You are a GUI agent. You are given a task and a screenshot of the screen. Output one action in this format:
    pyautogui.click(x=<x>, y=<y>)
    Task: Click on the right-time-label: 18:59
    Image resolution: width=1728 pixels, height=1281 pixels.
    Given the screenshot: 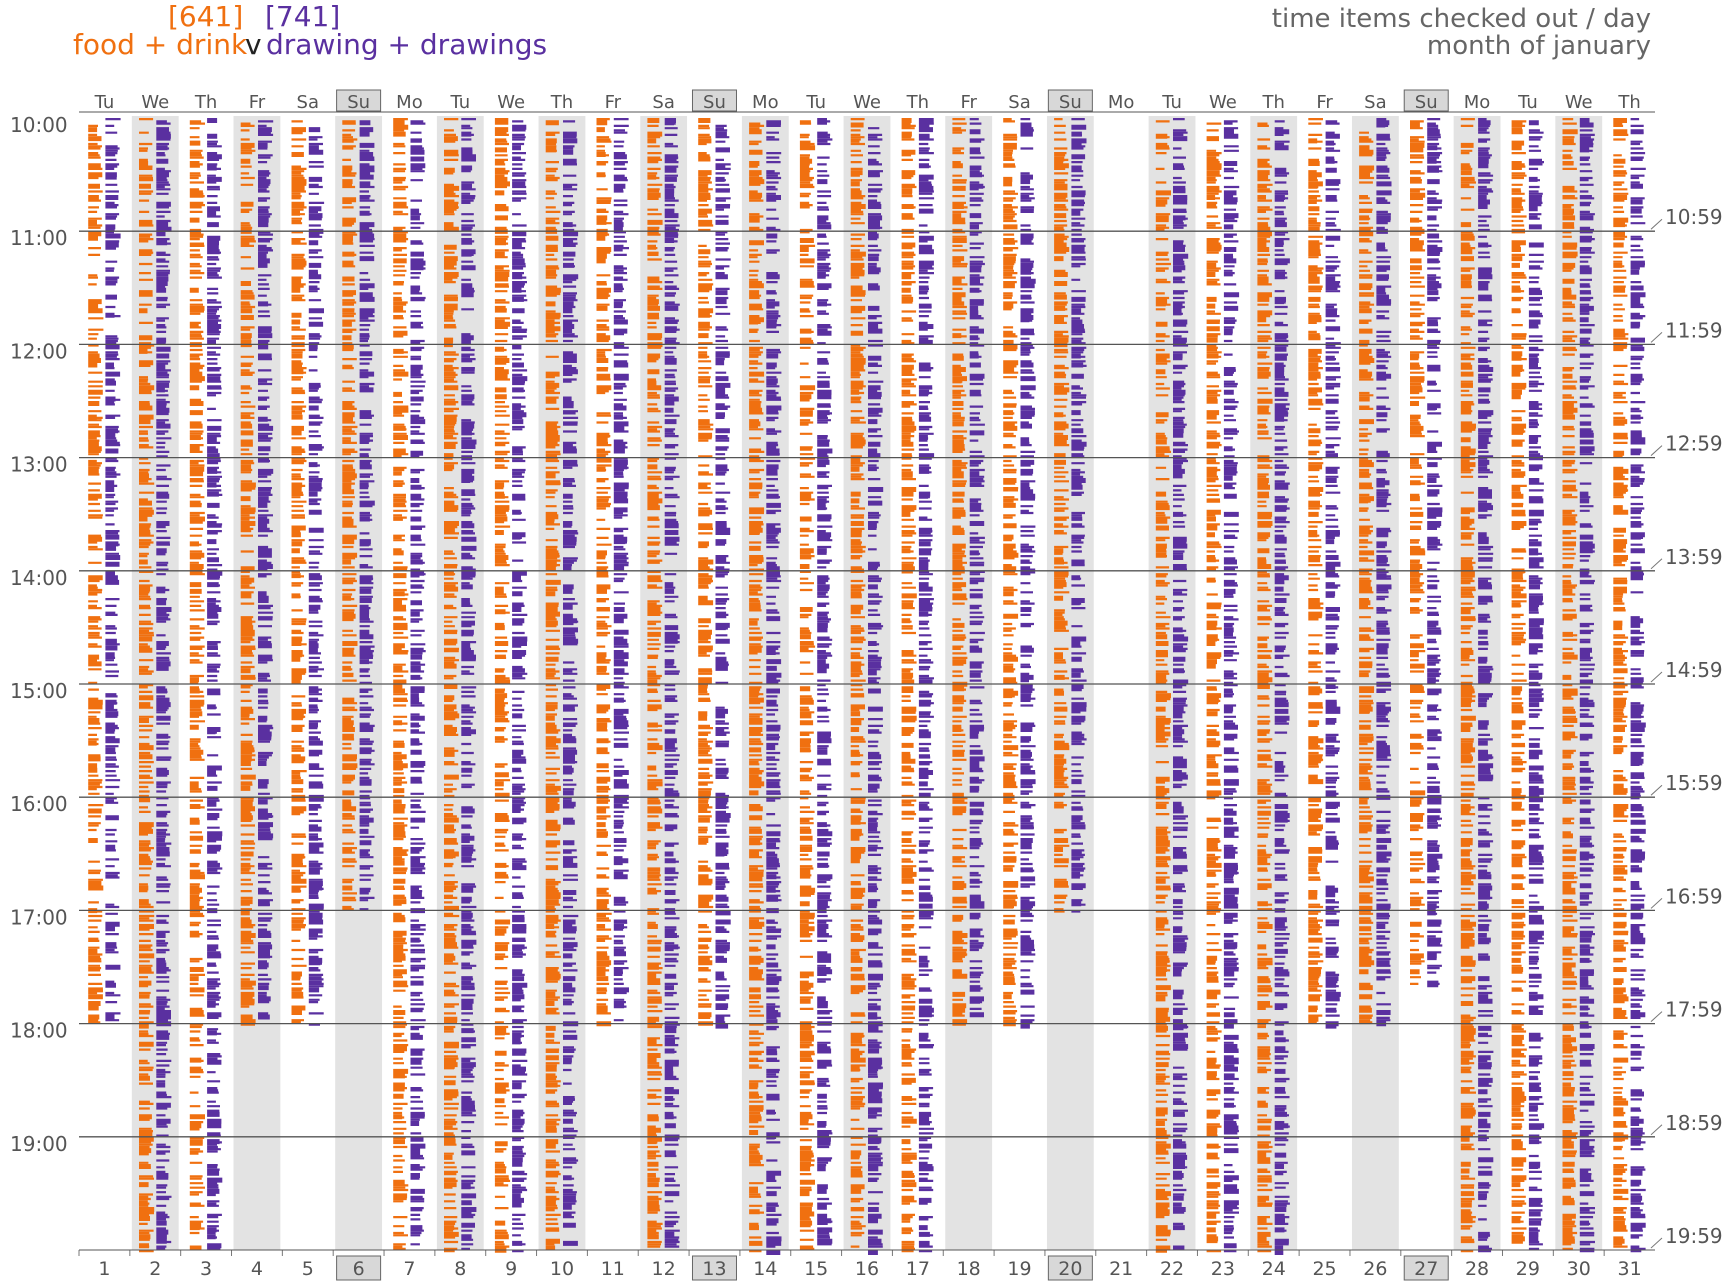 What is the action you would take?
    pyautogui.click(x=1694, y=1123)
    